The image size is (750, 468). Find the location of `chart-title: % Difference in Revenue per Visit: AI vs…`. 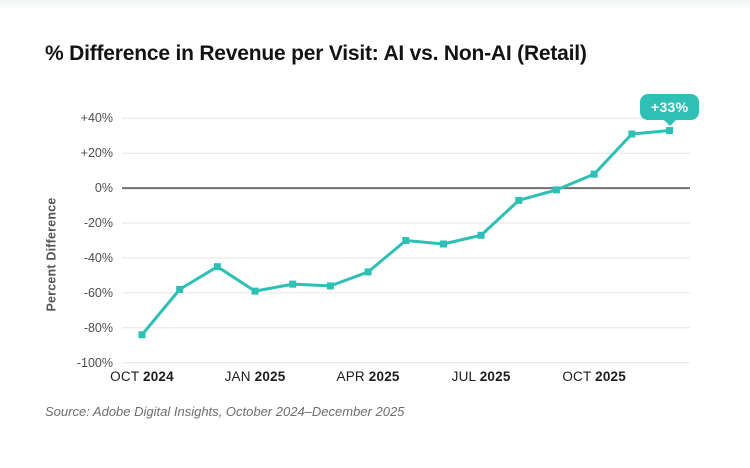

chart-title: % Difference in Revenue per Visit: AI vs… is located at coordinates (316, 53).